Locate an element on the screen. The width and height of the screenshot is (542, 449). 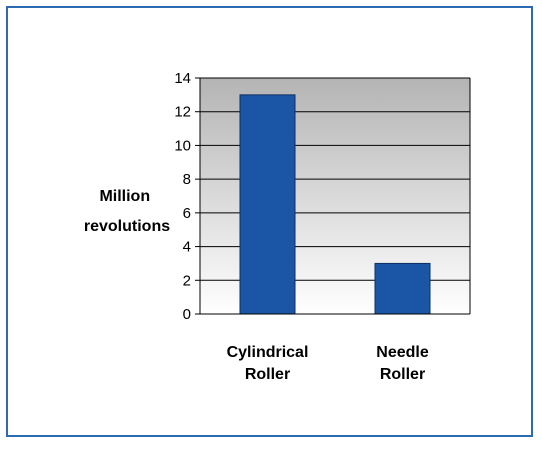
y-tick-label-12: 12 is located at coordinates (182, 112).